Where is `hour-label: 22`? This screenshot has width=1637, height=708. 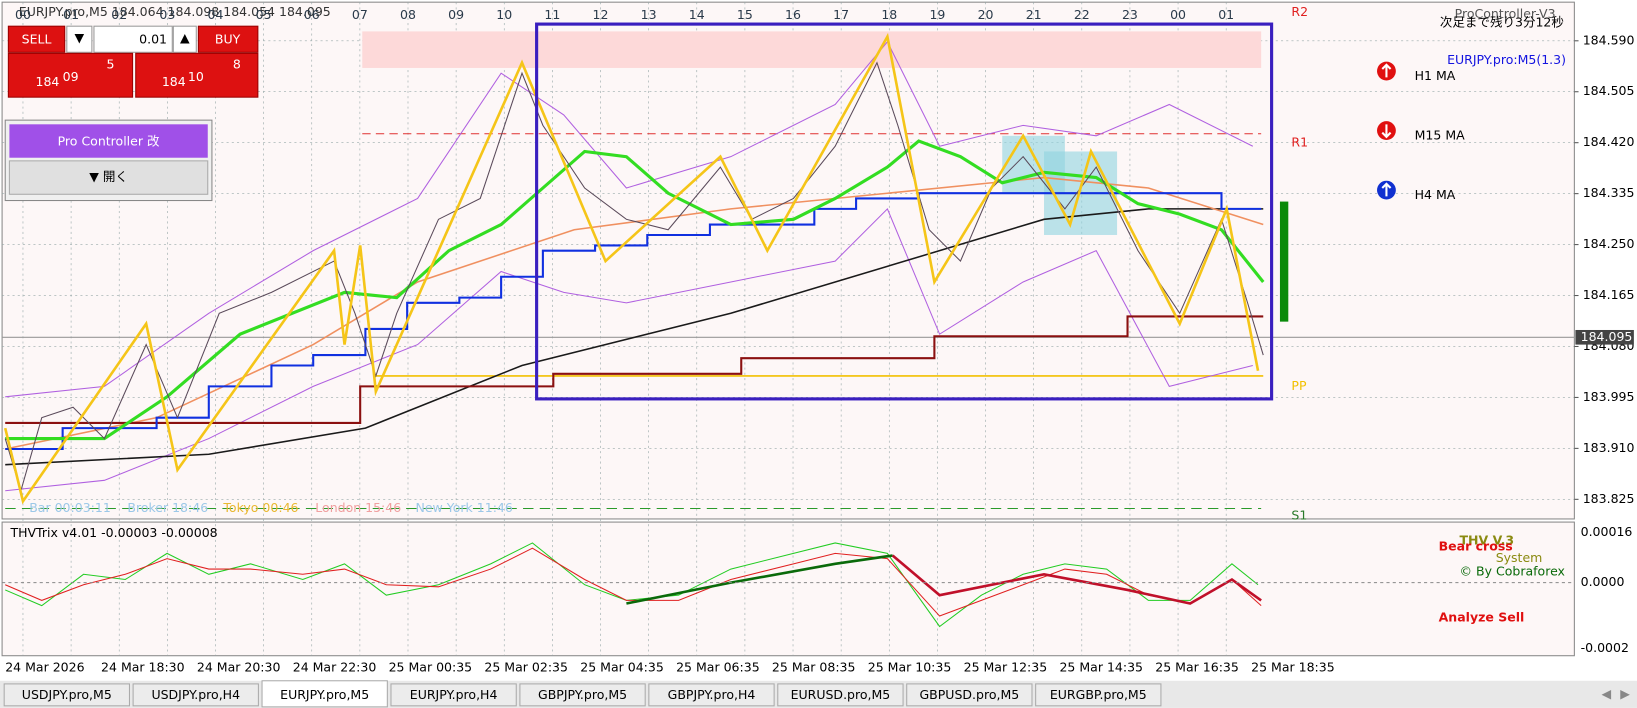
hour-label: 22 is located at coordinates (1082, 14).